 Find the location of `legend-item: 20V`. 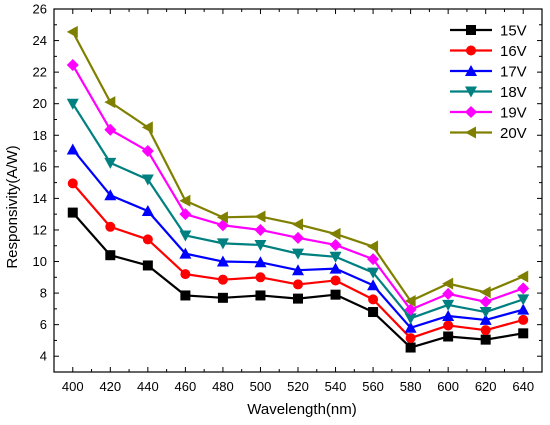

legend-item: 20V is located at coordinates (488, 133).